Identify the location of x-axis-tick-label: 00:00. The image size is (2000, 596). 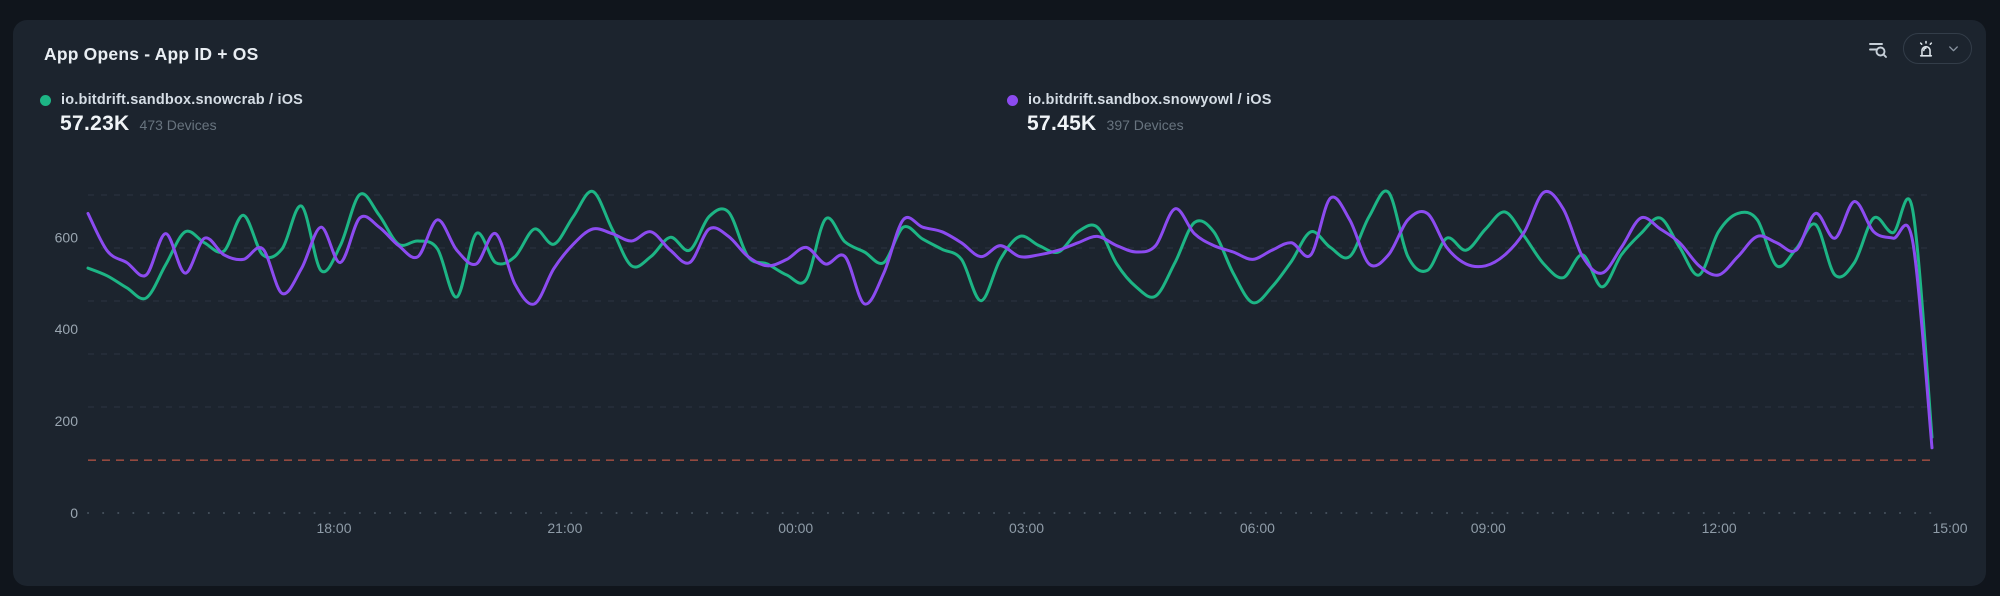
(795, 528).